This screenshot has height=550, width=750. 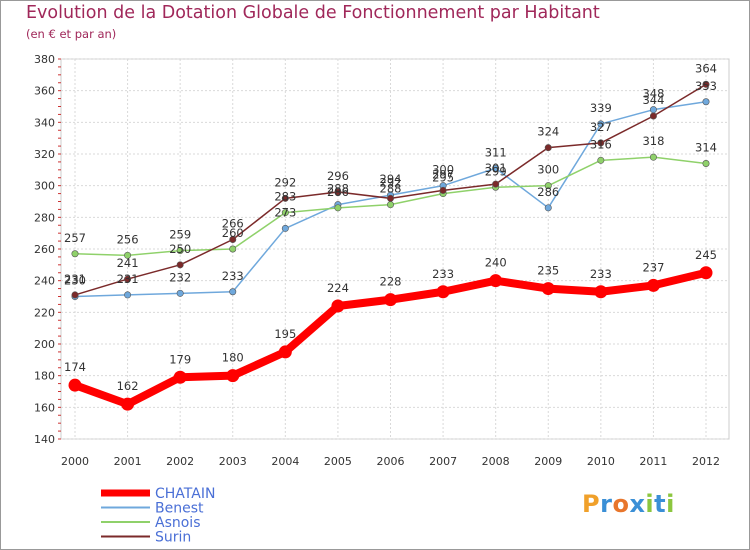 What do you see at coordinates (443, 170) in the screenshot?
I see `data-label-benest: 300` at bounding box center [443, 170].